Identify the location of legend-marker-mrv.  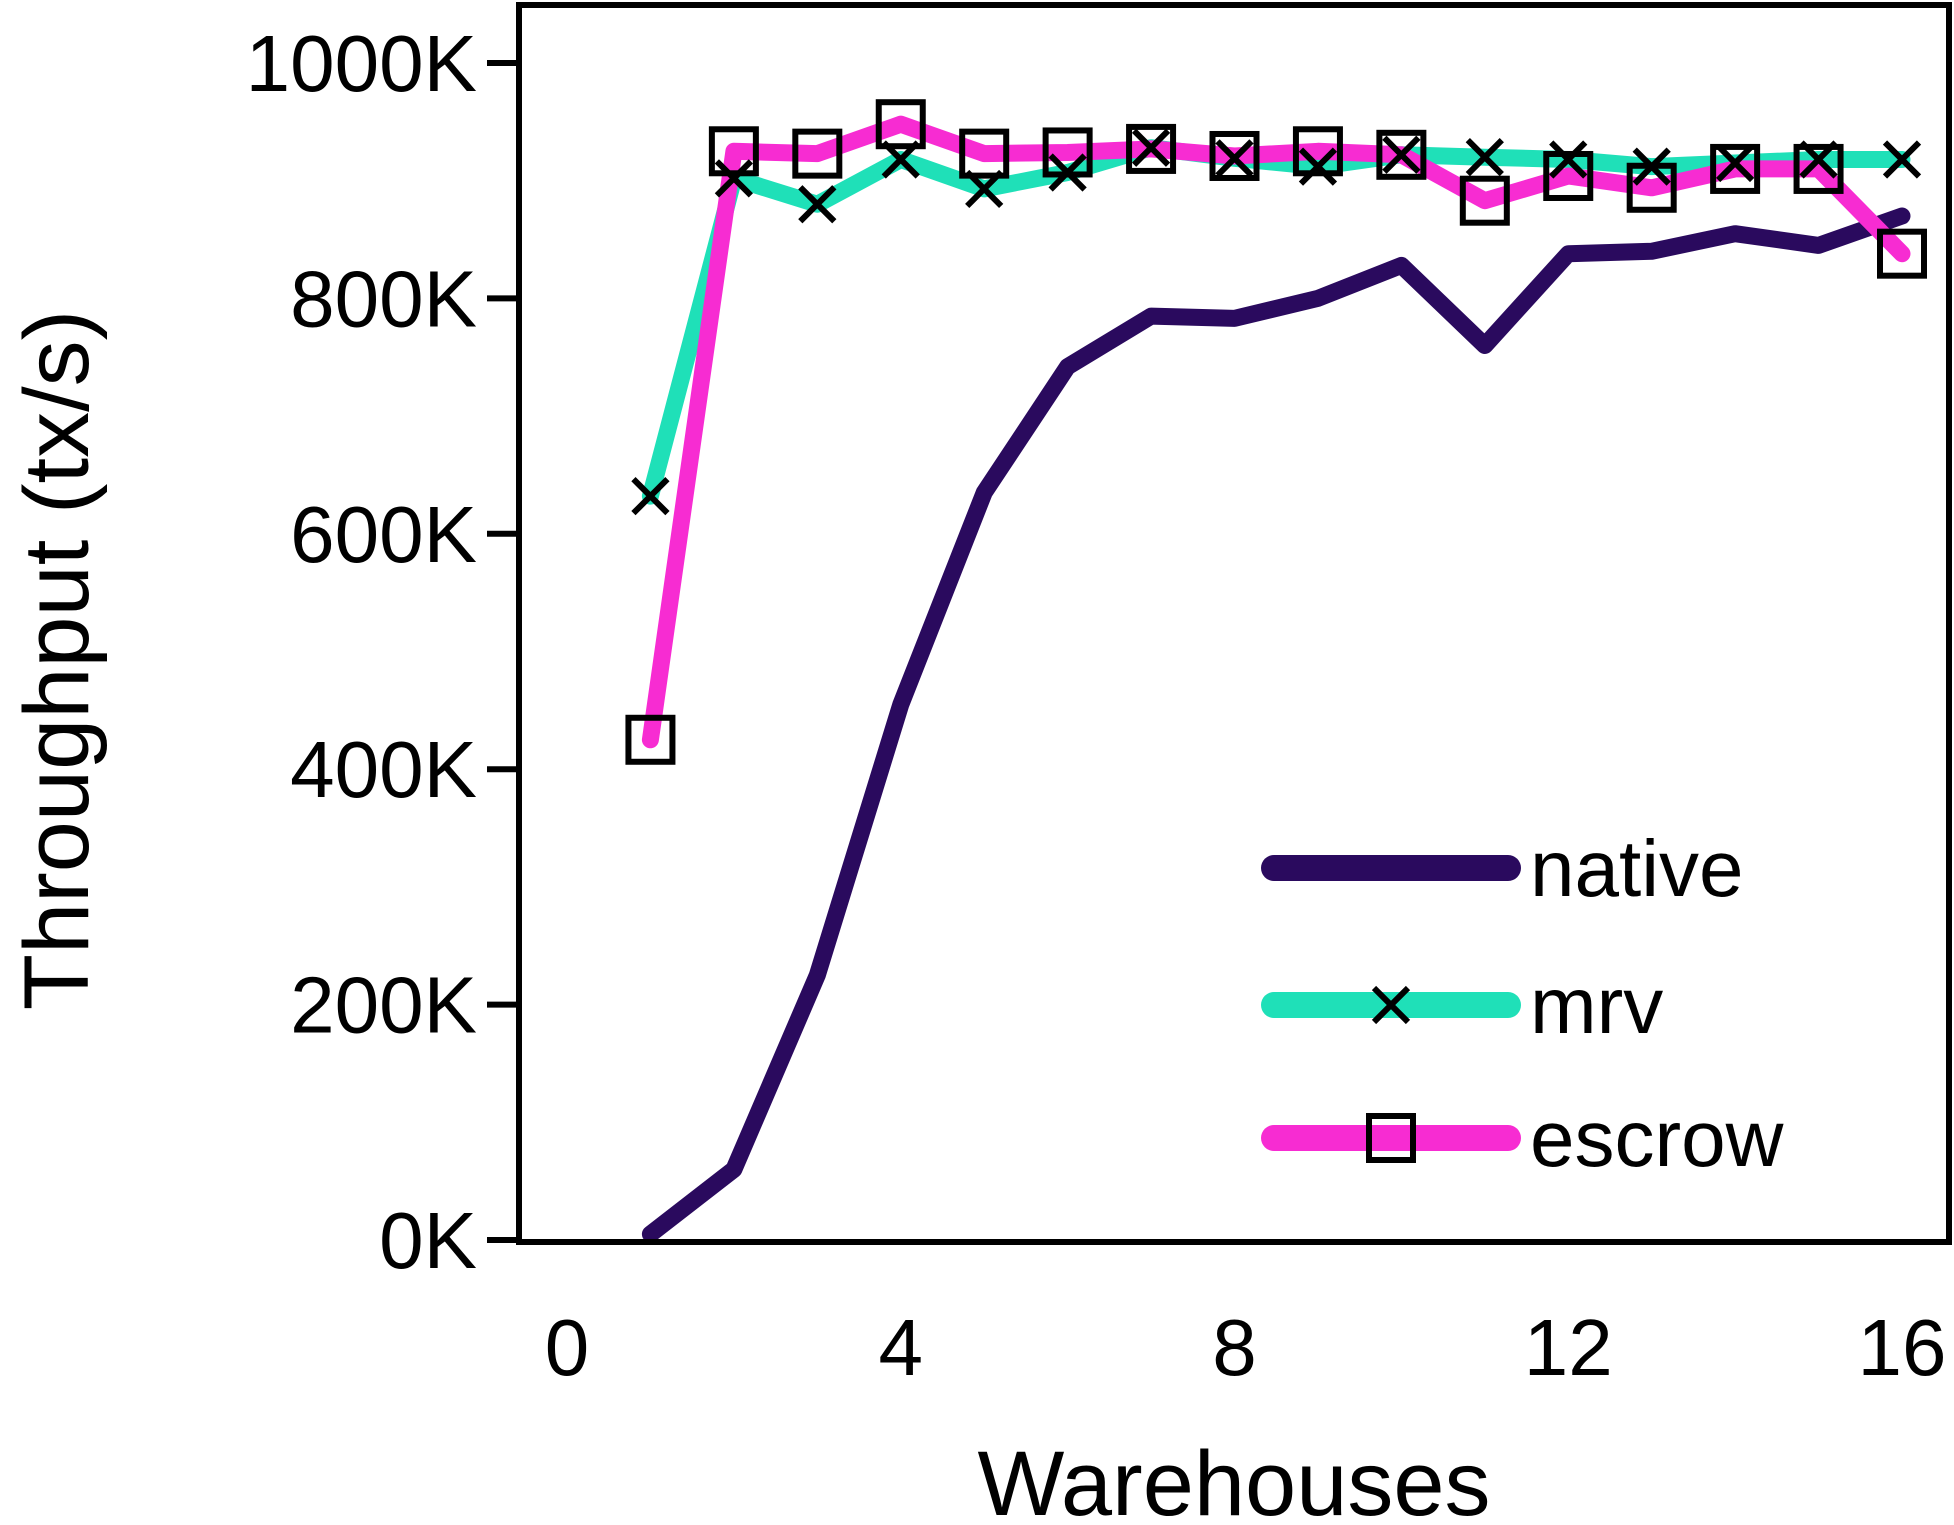
(1391, 1005).